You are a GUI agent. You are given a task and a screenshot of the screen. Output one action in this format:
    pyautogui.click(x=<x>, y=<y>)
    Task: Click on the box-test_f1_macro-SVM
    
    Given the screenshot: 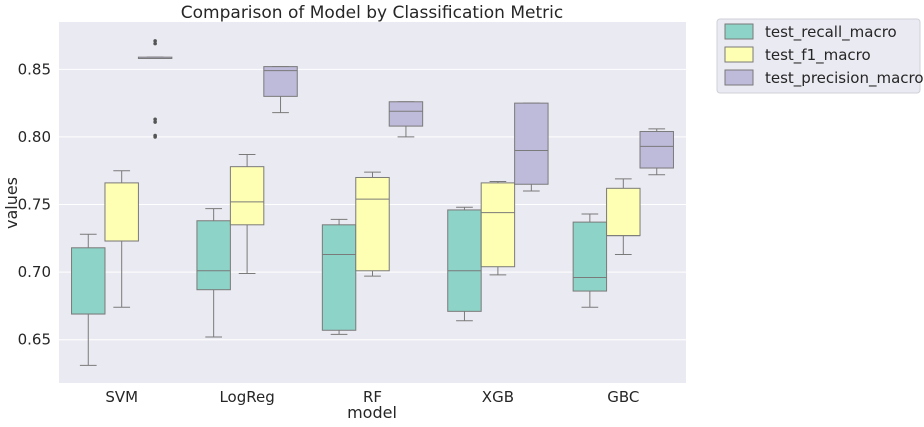 What is the action you would take?
    pyautogui.click(x=121, y=239)
    